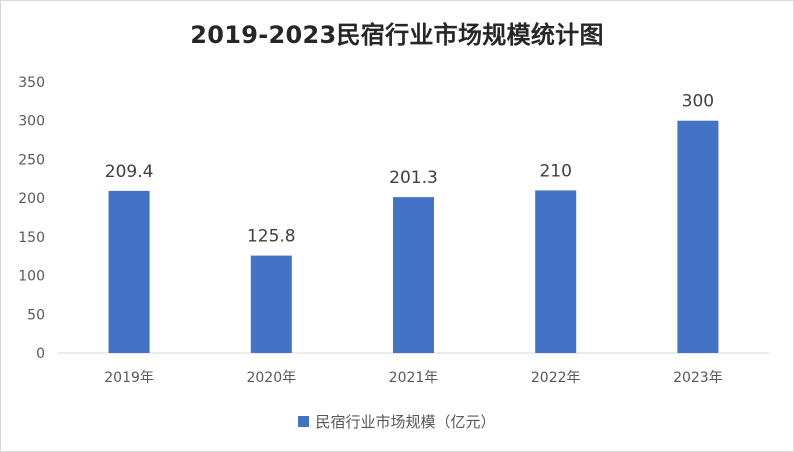 This screenshot has height=452, width=794. Describe the element at coordinates (31, 122) in the screenshot. I see `y-tick-label: 300` at that location.